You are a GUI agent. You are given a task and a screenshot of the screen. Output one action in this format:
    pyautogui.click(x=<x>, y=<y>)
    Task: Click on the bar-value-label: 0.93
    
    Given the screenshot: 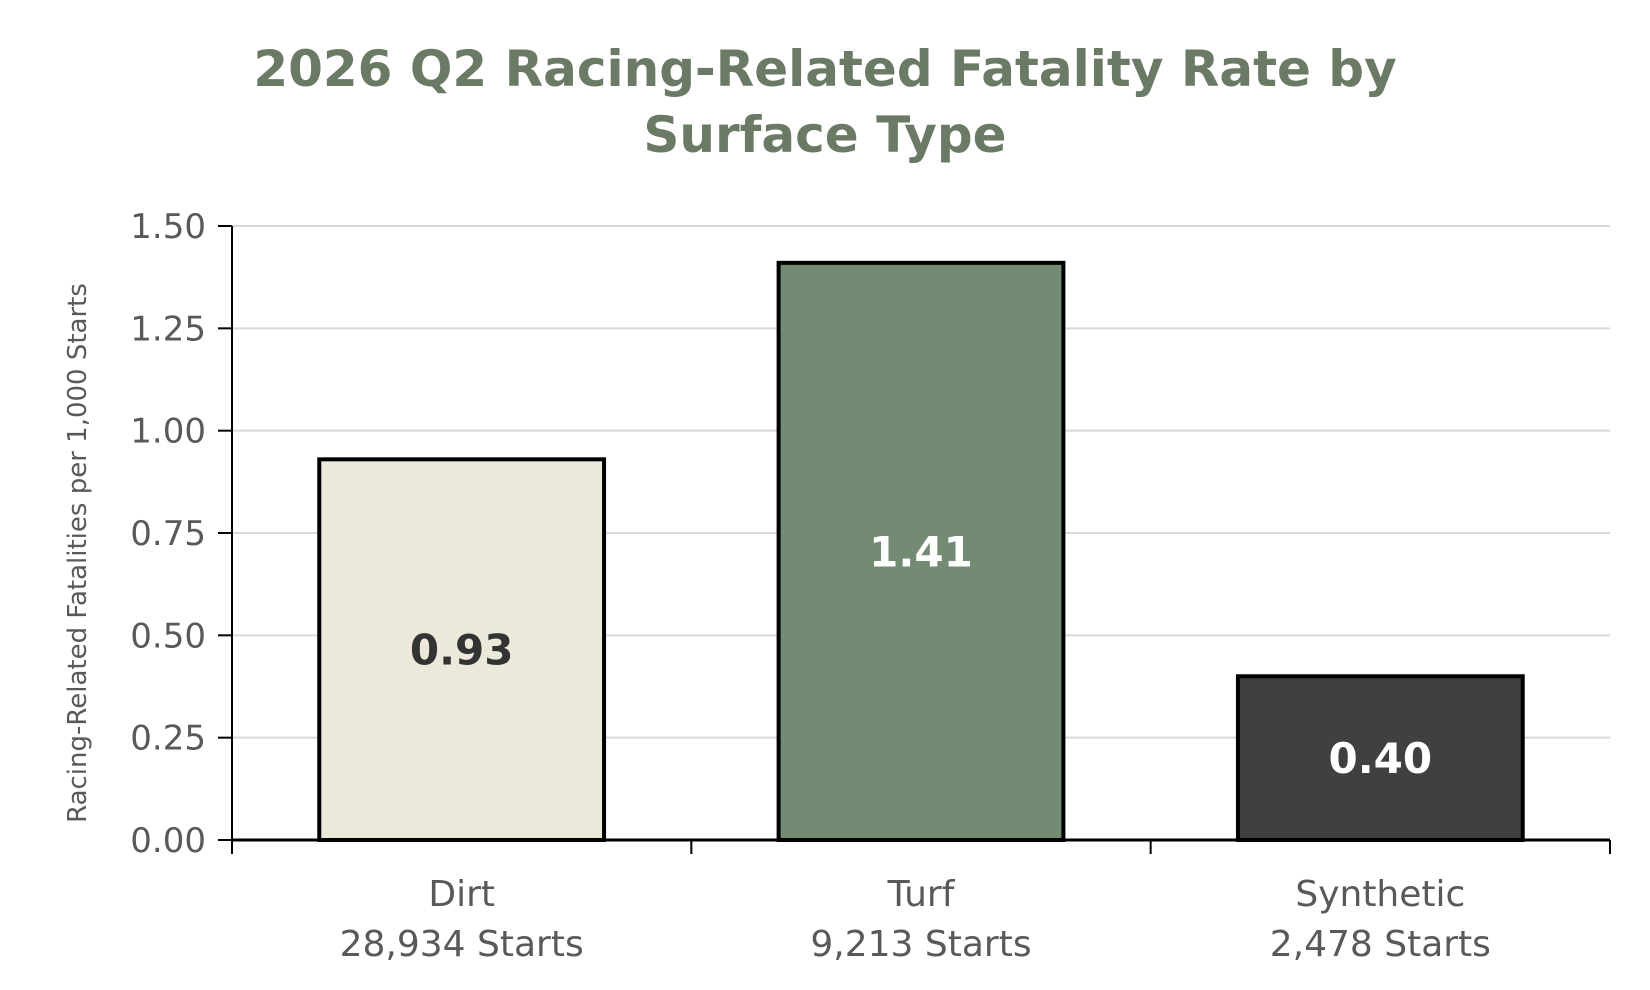 What is the action you would take?
    pyautogui.click(x=462, y=650)
    